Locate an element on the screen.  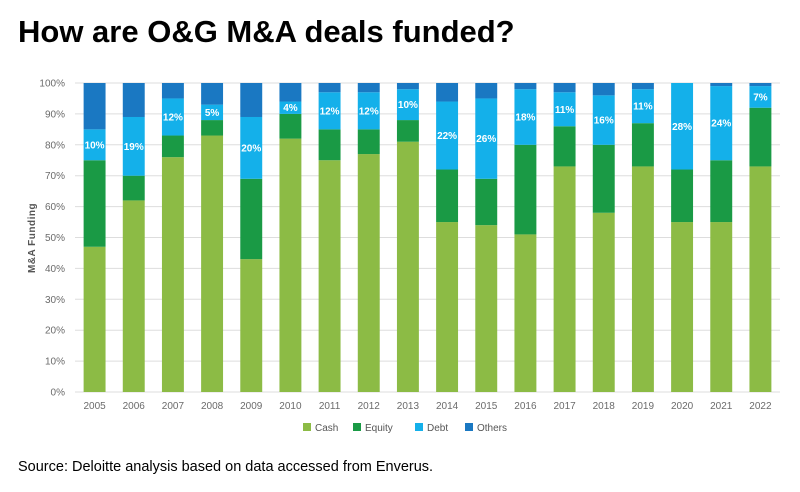
y-tick-label: 70% is located at coordinates (55, 176).